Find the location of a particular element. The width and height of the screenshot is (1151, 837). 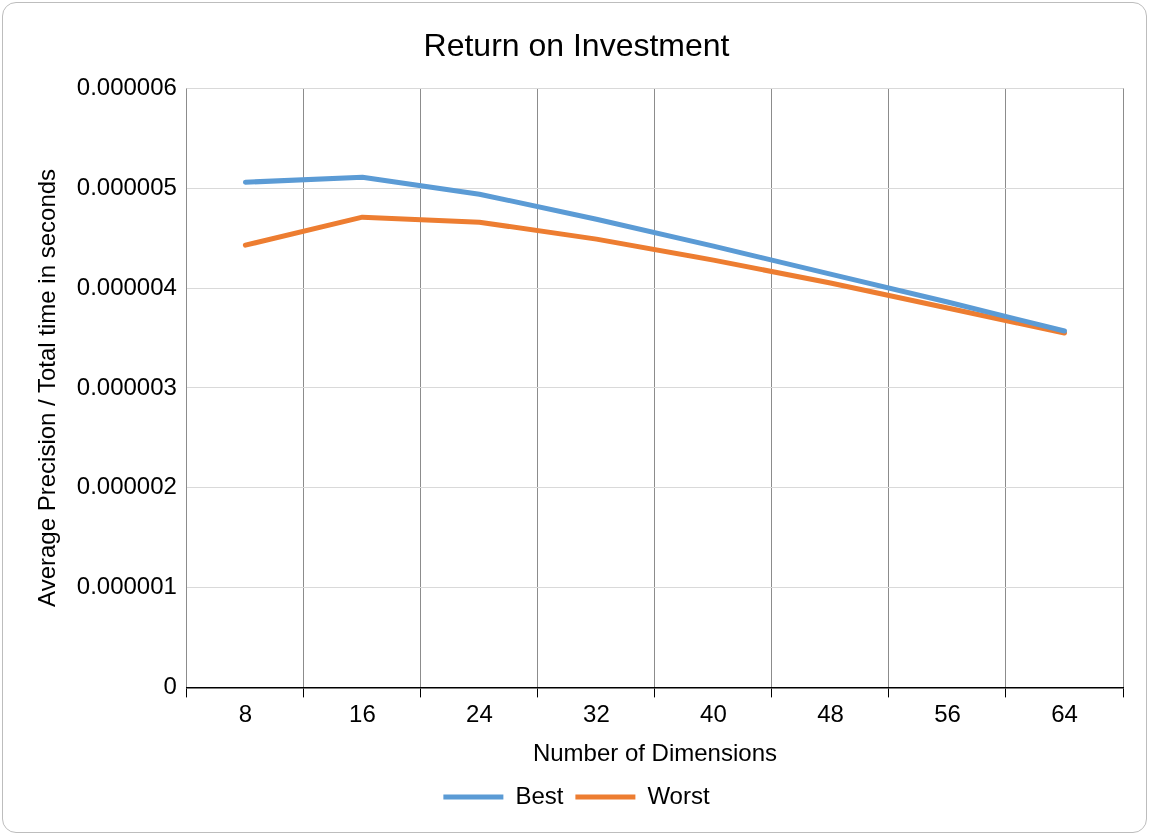

y-tick-label: 0 is located at coordinates (170, 686).